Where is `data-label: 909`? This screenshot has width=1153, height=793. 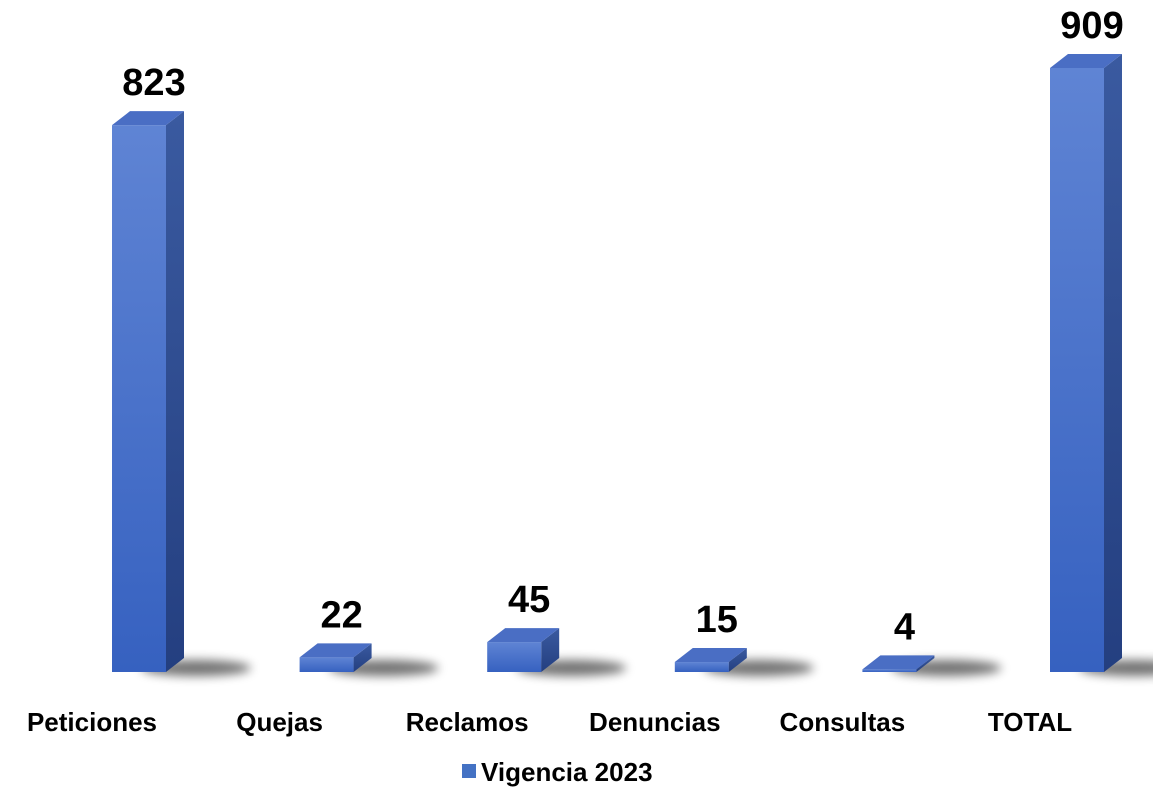
data-label: 909 is located at coordinates (1091, 26).